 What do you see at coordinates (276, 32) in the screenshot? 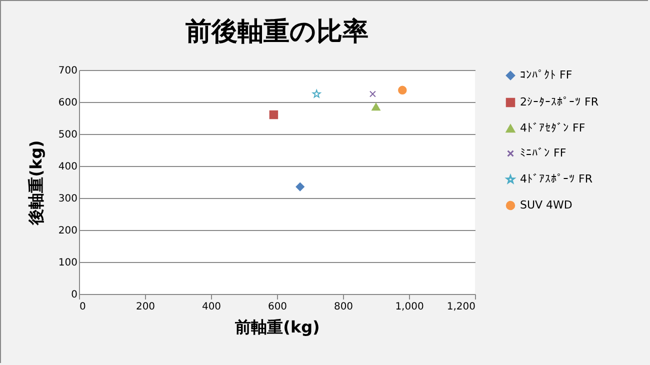
I see `chart-title: 前後軸重の比率` at bounding box center [276, 32].